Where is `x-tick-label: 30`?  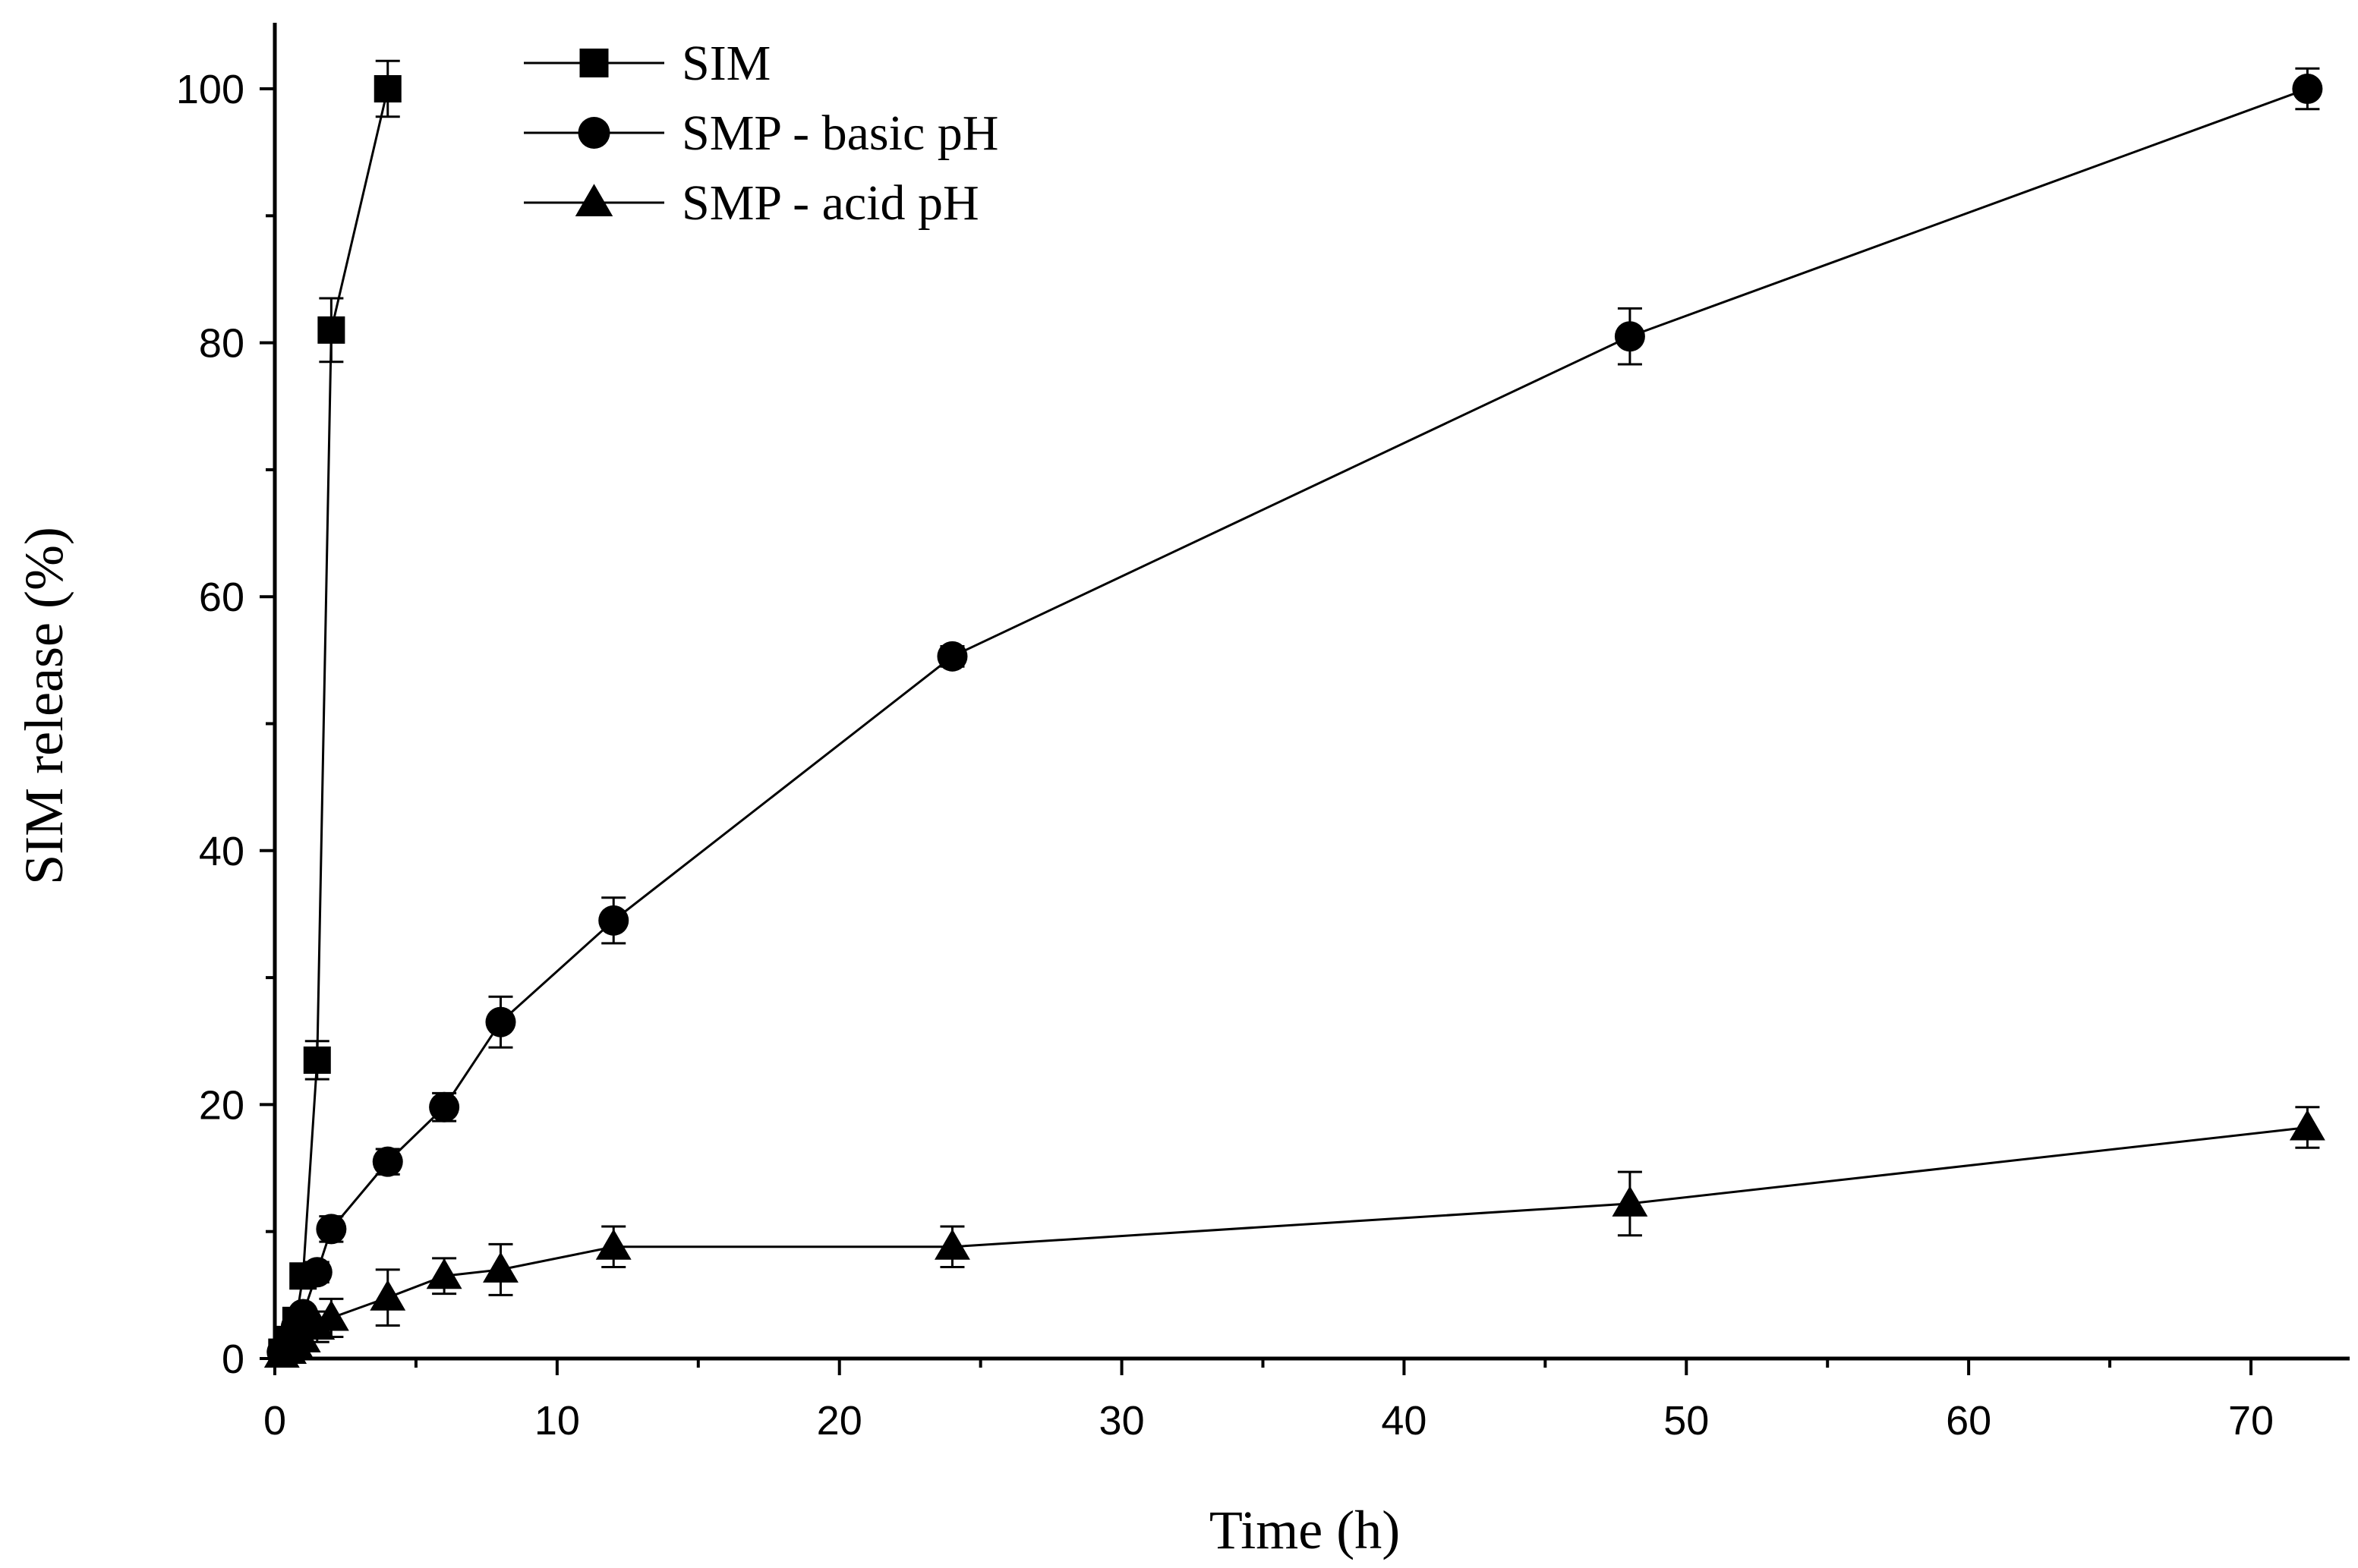
x-tick-label: 30 is located at coordinates (1122, 1421).